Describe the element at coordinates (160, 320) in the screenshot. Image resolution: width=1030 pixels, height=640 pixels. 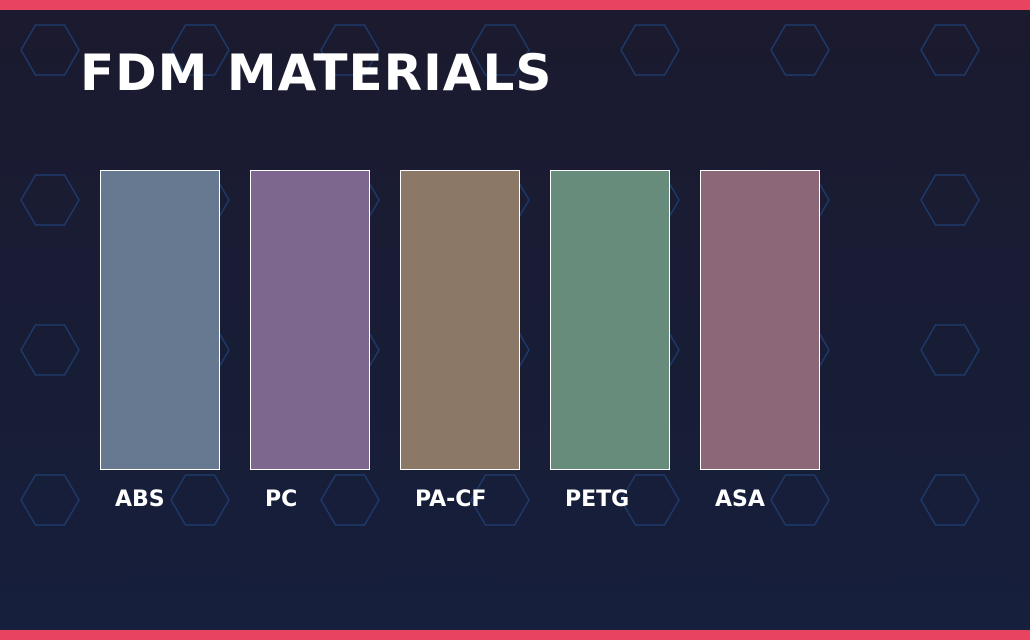
I see `swatch-abs` at that location.